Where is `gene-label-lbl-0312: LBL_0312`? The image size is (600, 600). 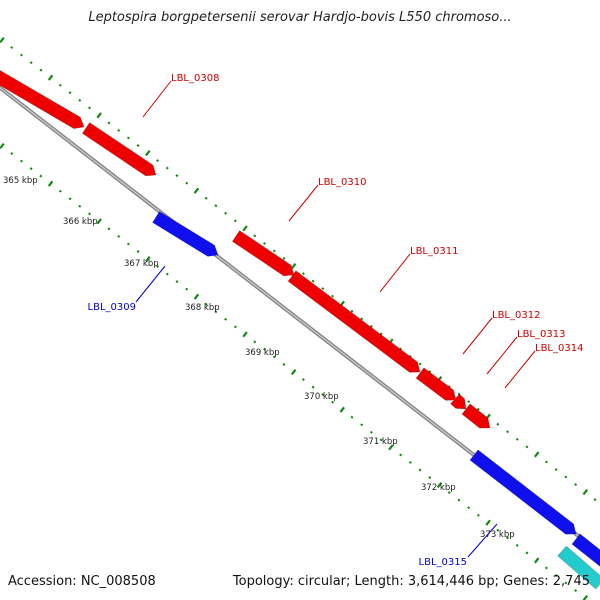
gene-label-lbl-0312: LBL_0312 is located at coordinates (516, 315).